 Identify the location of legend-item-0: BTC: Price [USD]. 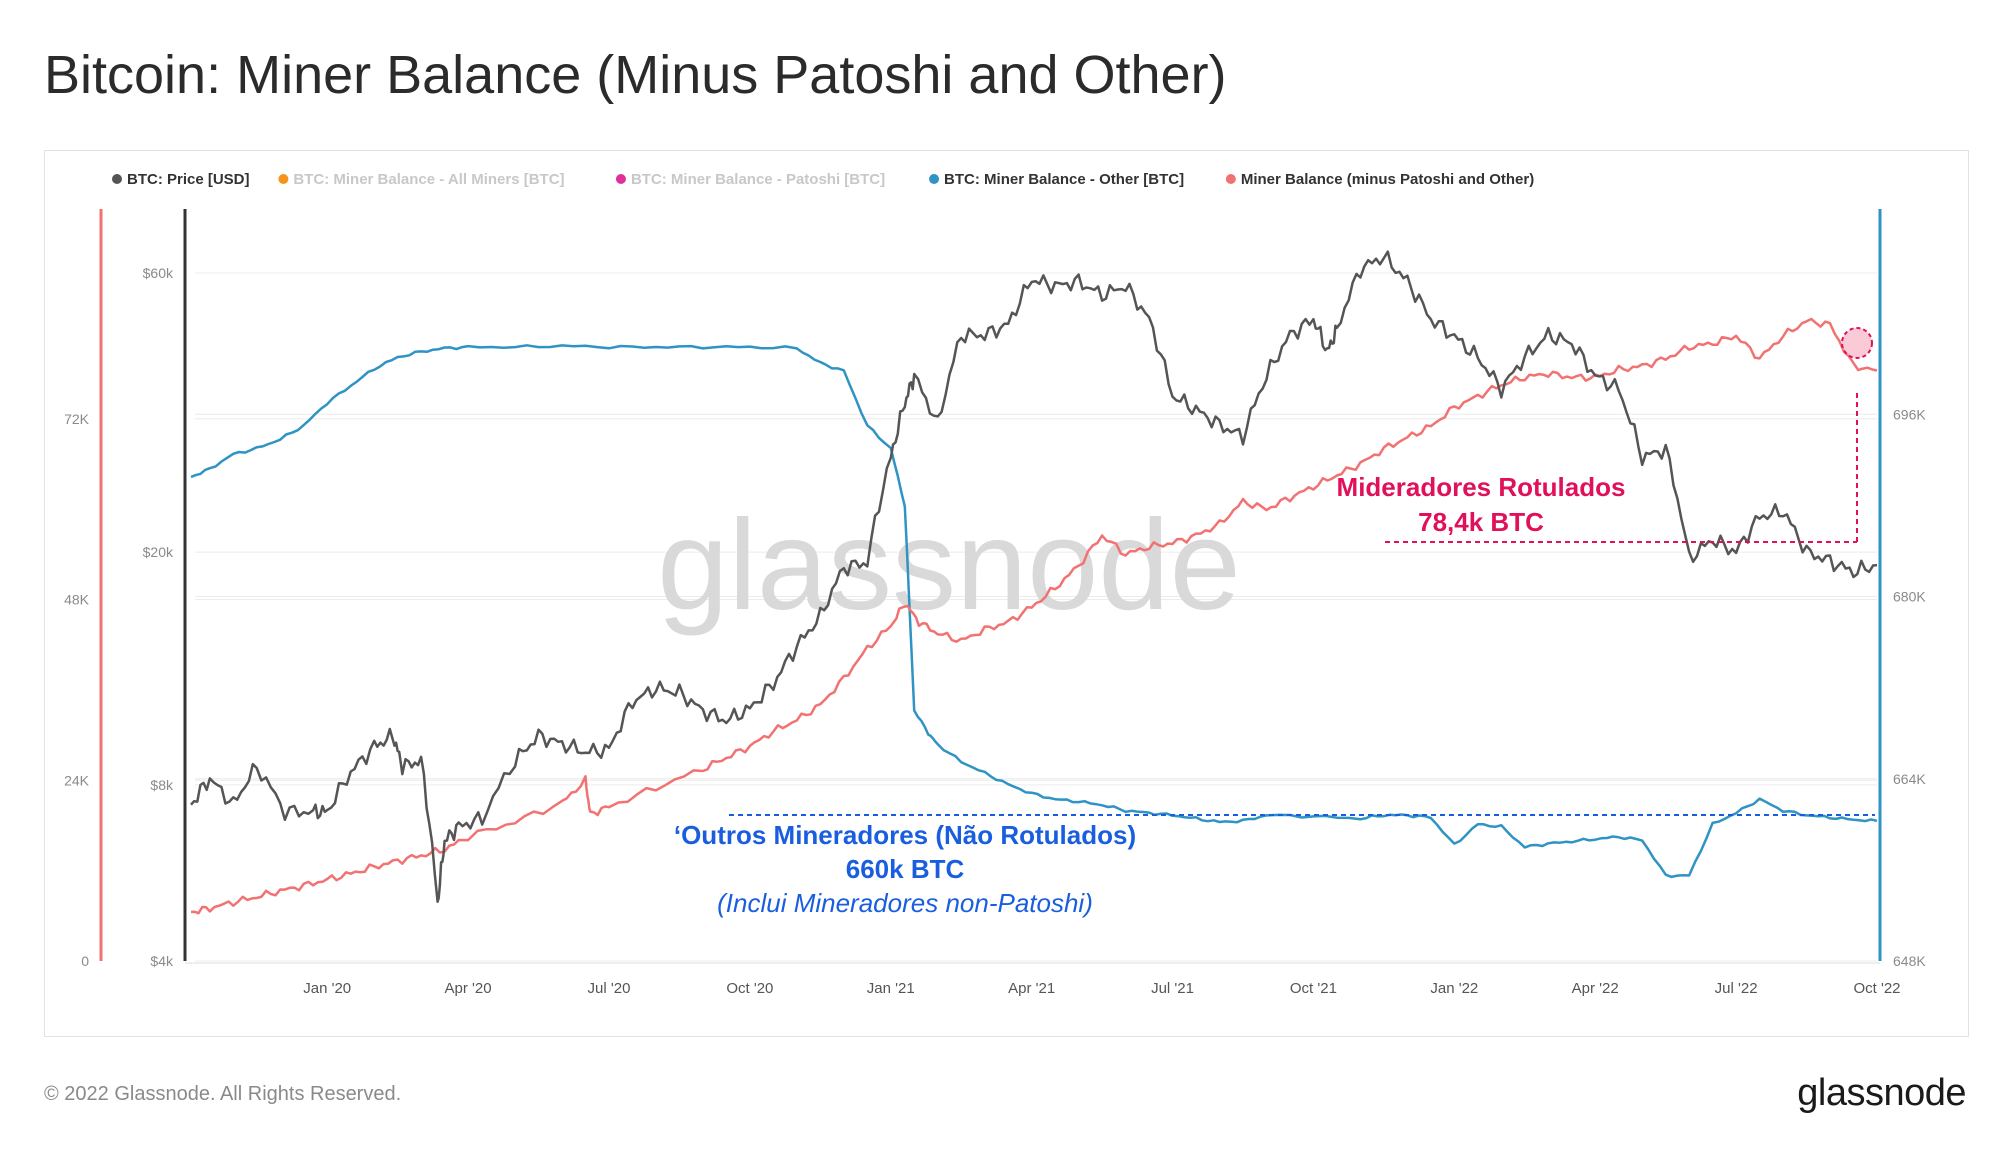
(181, 179).